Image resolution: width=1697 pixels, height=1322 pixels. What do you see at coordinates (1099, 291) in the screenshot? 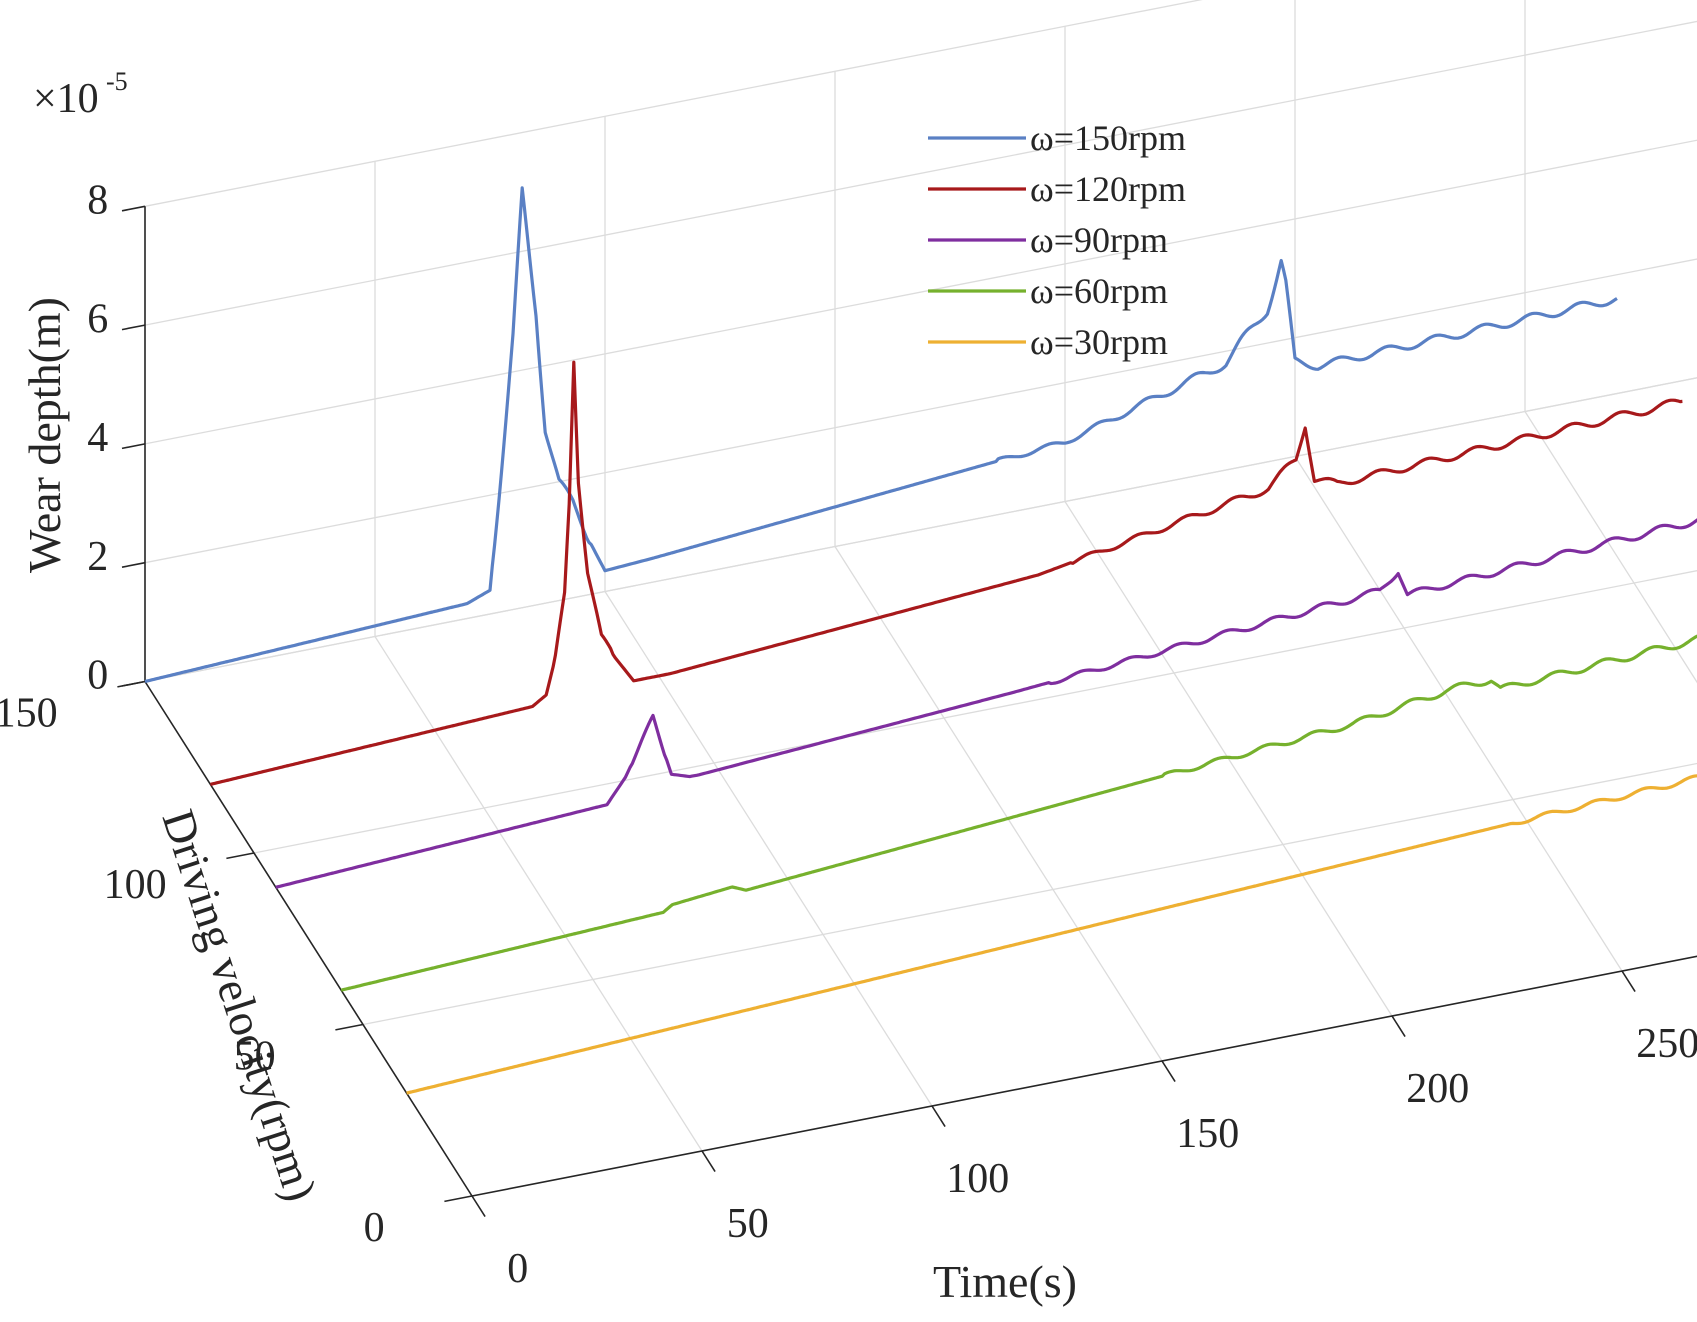
I see `legend-label-60rpm: ω=60rpm` at bounding box center [1099, 291].